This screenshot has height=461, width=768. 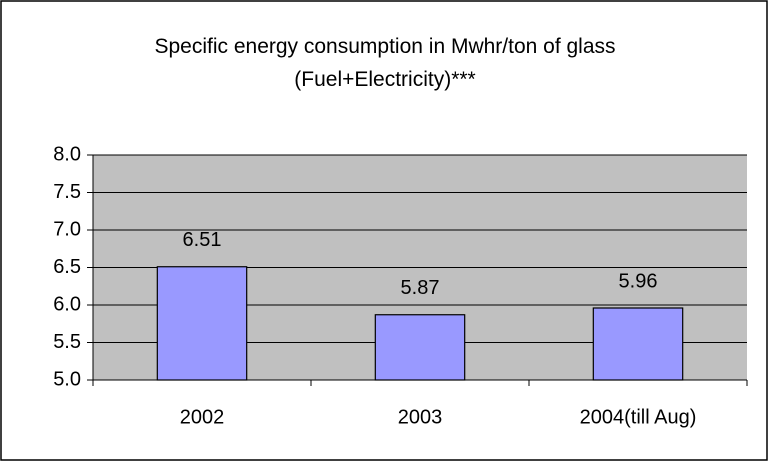 I want to click on y-tick-label: 5.5, so click(x=67, y=342).